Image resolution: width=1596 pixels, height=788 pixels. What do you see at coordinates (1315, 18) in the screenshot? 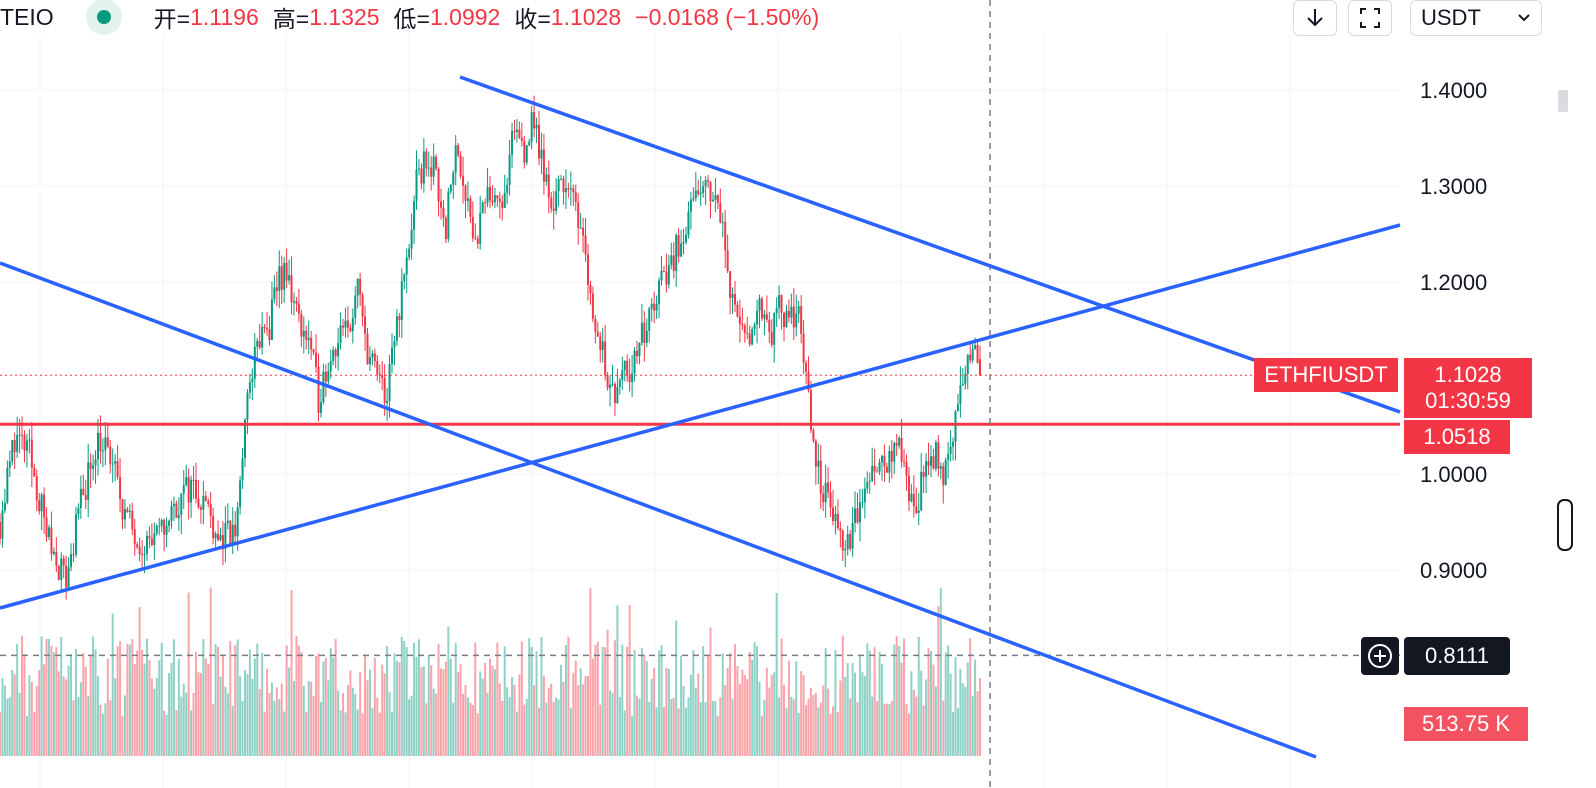
I see `download-button` at bounding box center [1315, 18].